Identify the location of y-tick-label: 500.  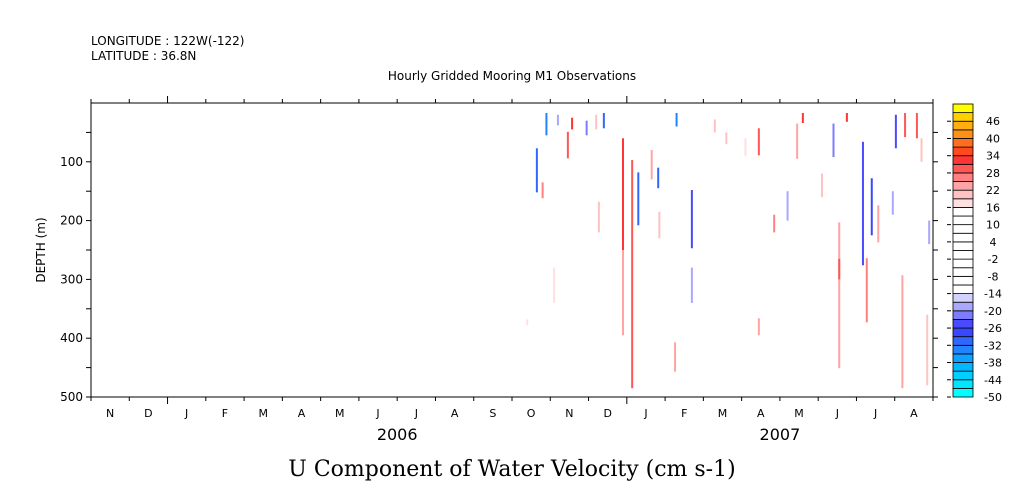
(71, 397).